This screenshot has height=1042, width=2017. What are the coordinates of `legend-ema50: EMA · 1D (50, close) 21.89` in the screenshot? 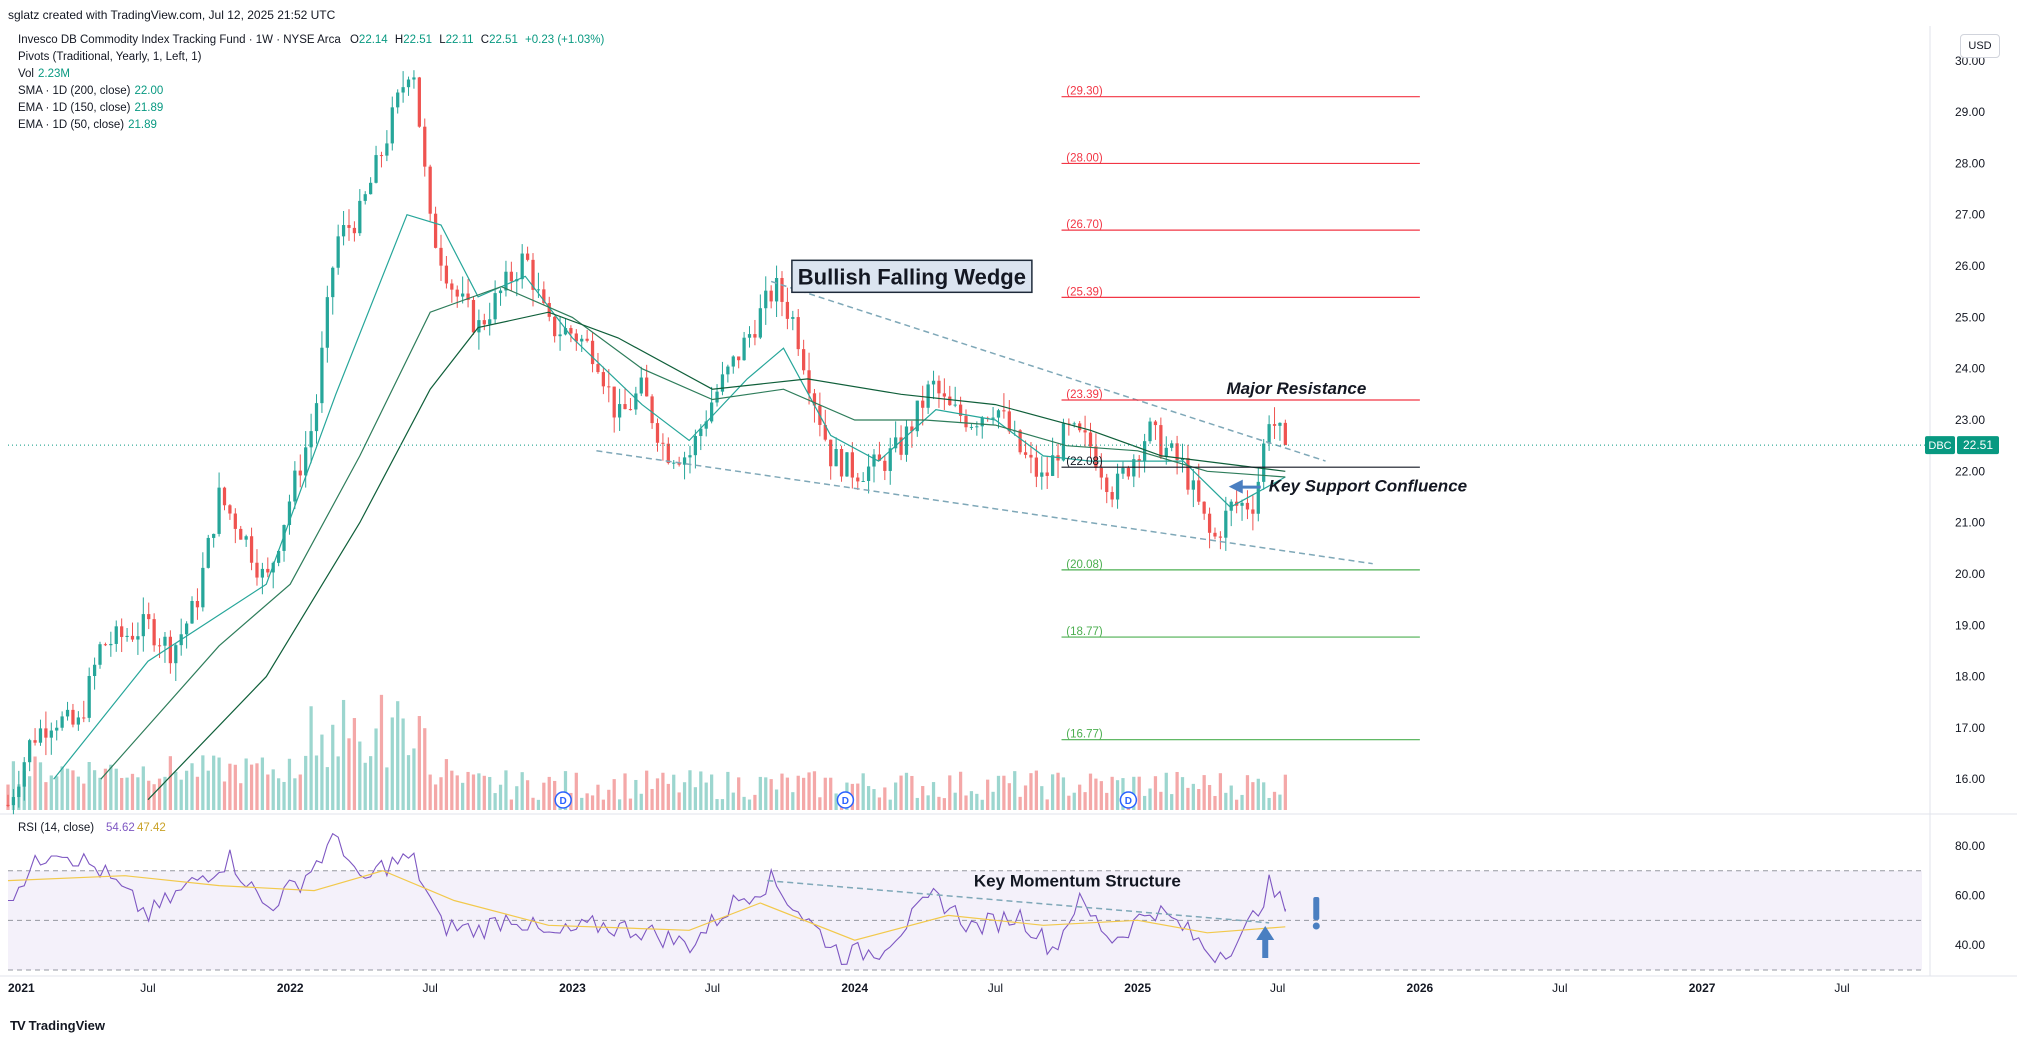 It's located at (87, 125).